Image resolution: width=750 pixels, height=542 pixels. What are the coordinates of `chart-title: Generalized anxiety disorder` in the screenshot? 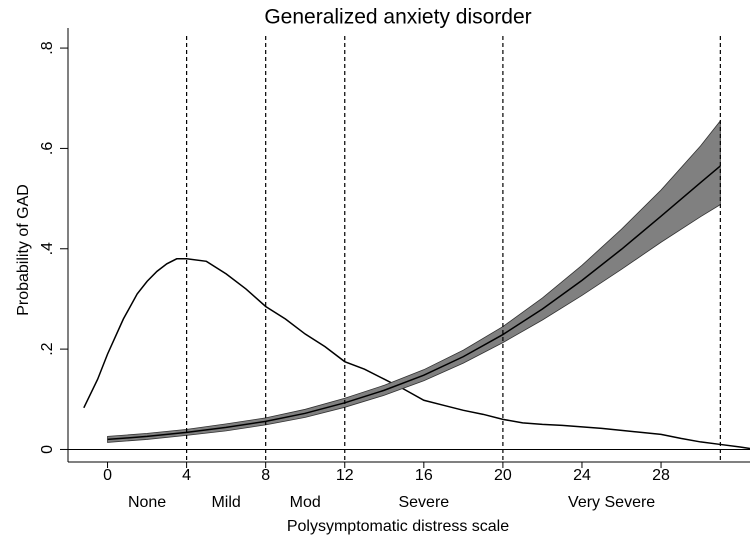 It's located at (397, 17).